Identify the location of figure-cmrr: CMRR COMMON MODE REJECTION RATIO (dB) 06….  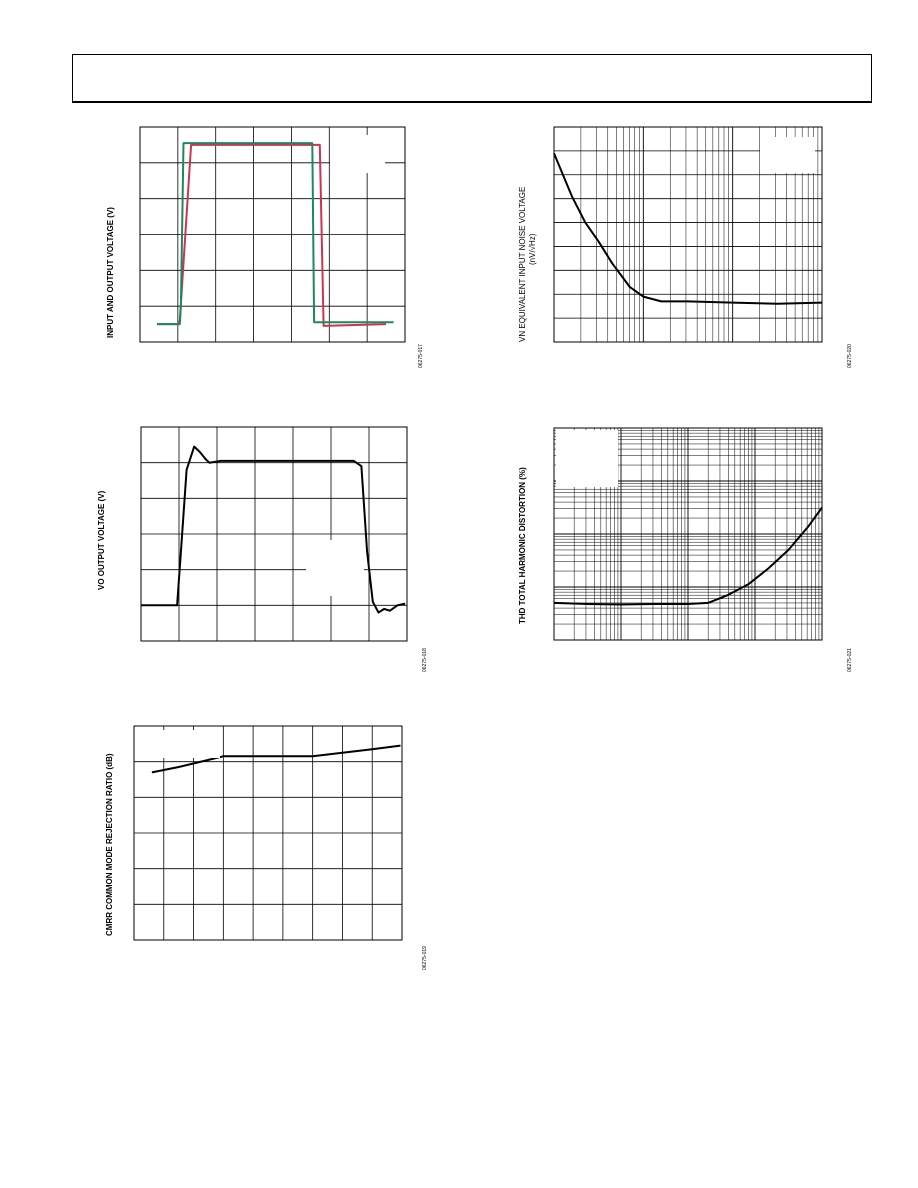
(266, 847).